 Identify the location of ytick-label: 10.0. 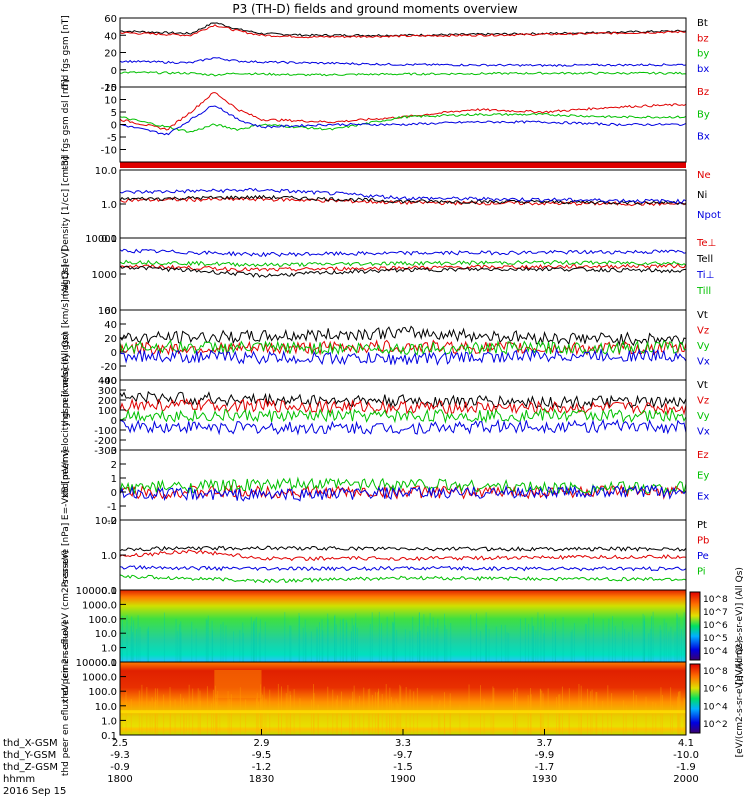
(106, 707).